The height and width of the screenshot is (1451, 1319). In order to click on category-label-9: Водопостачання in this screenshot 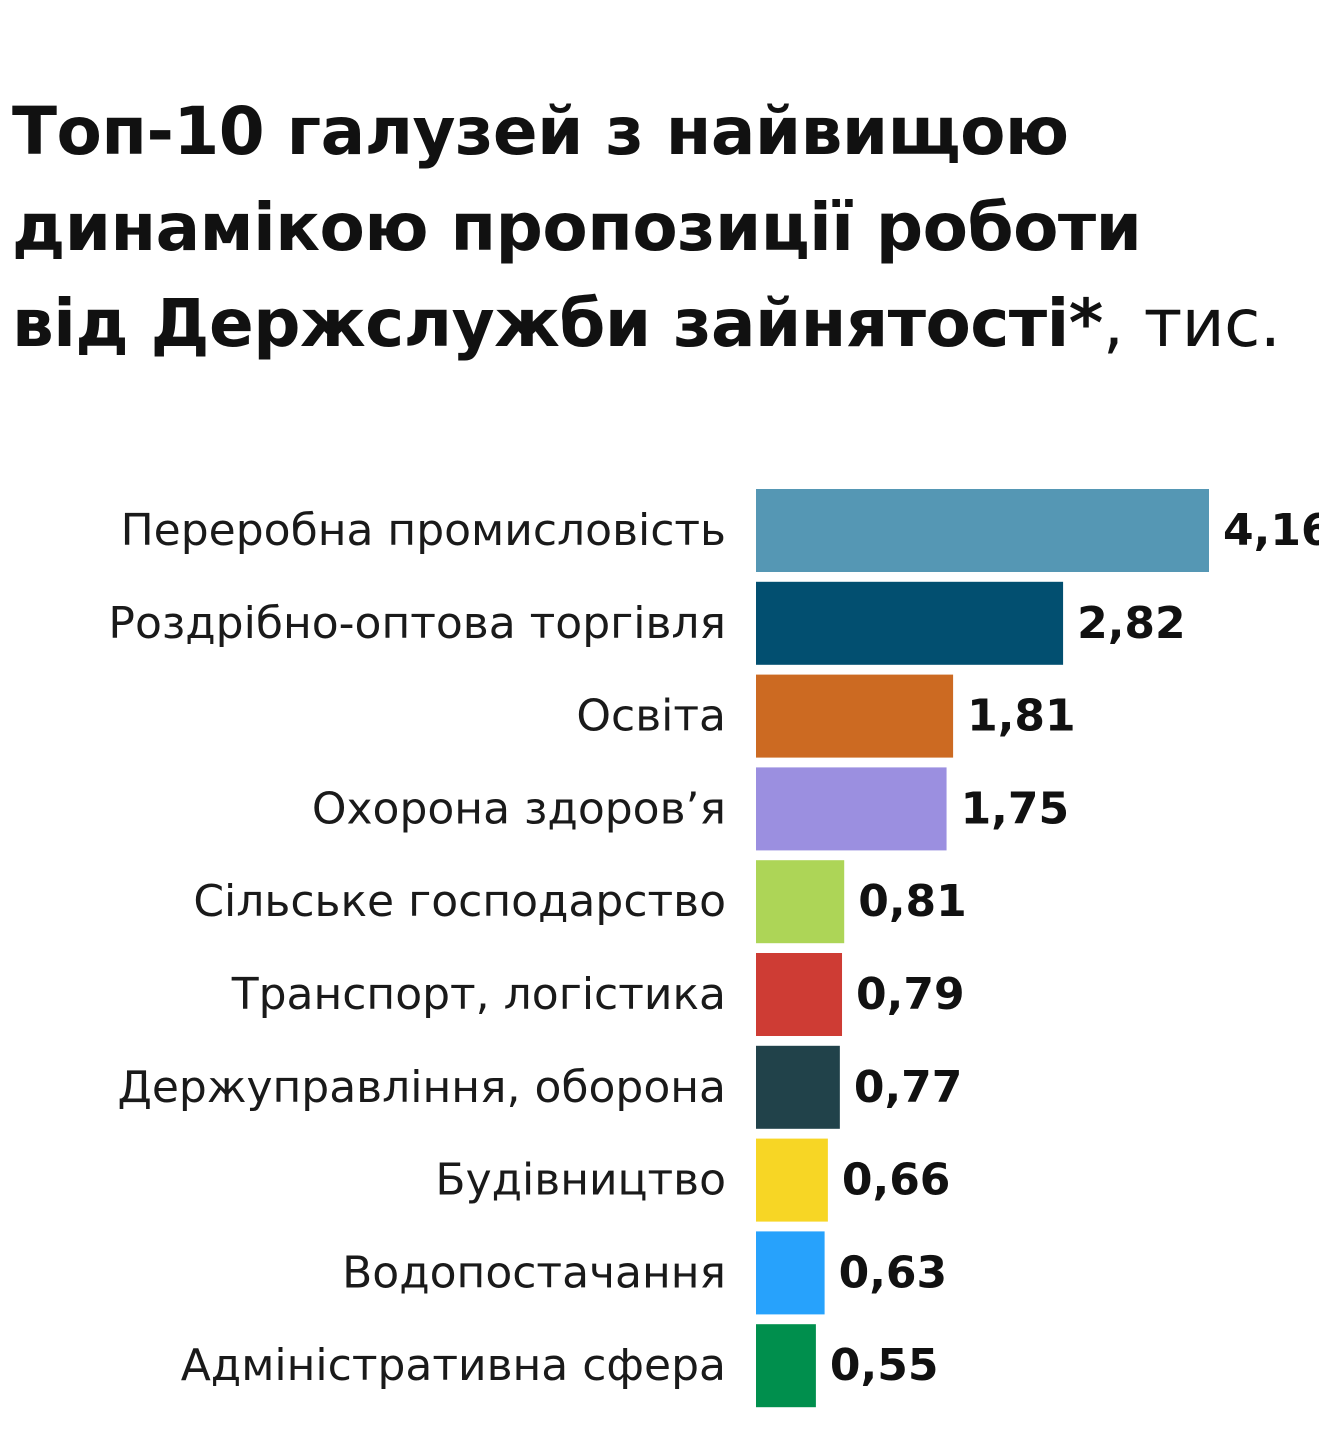, I will do `click(534, 1272)`.